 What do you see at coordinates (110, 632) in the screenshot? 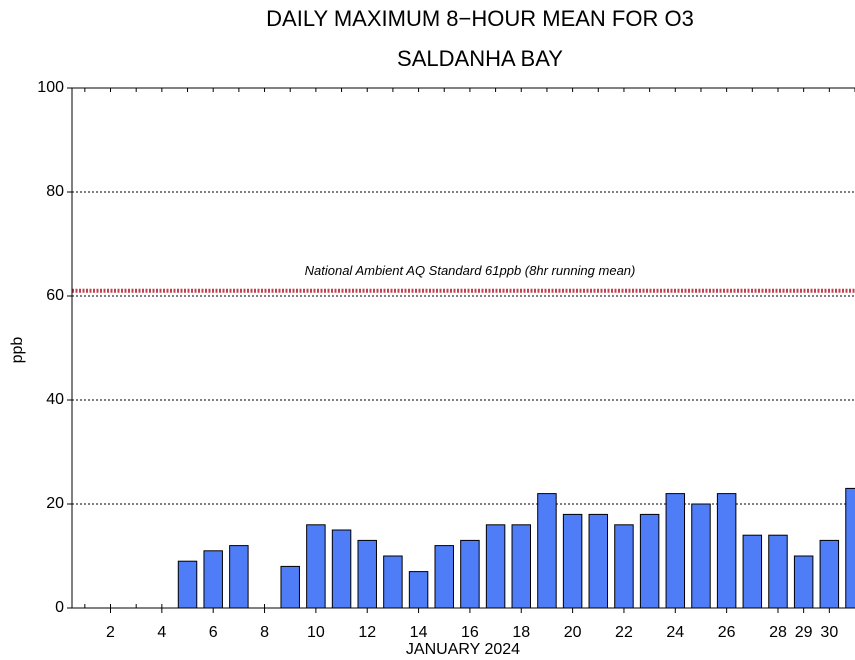
I see `x-tick-label: 2` at bounding box center [110, 632].